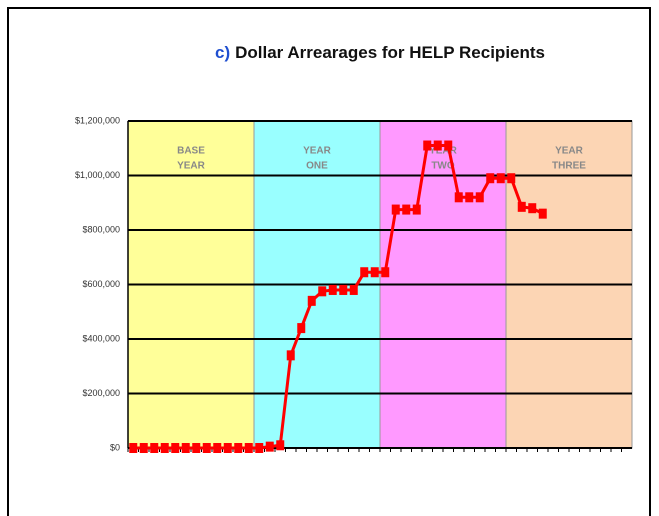 The image size is (659, 516). What do you see at coordinates (191, 151) in the screenshot?
I see `band-label: BASE` at bounding box center [191, 151].